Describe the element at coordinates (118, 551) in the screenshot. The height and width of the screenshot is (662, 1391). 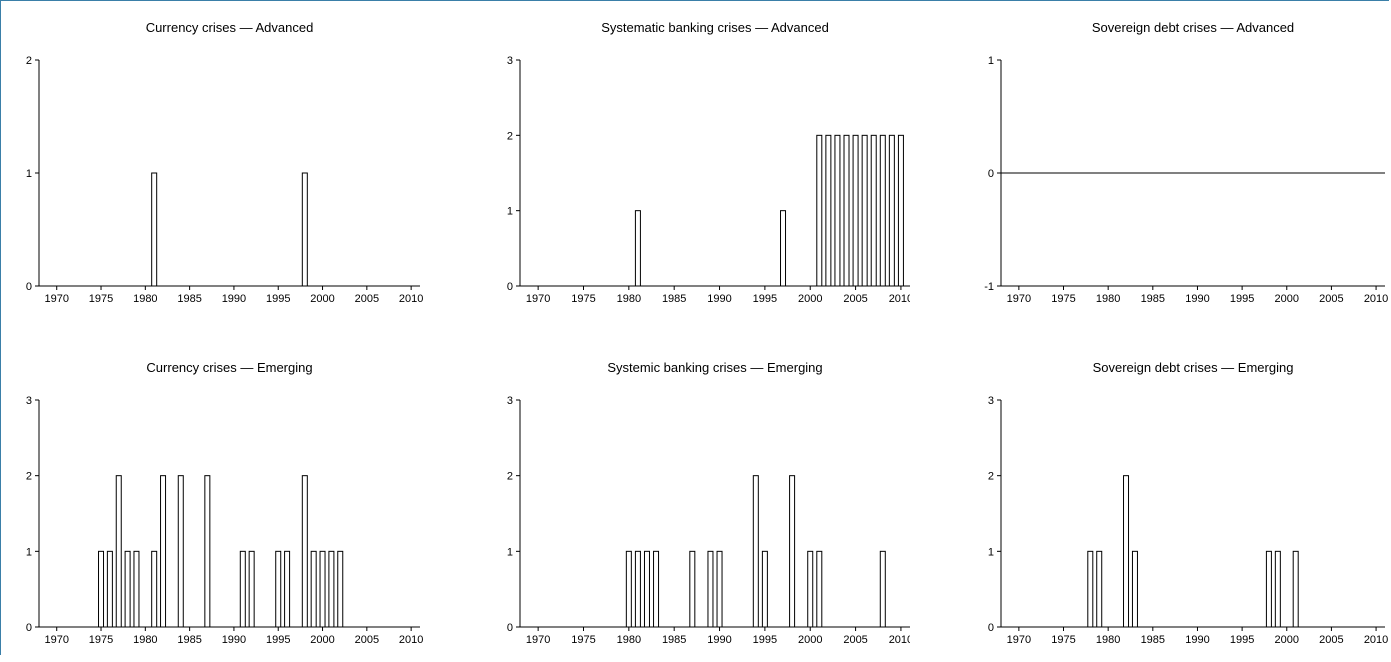
I see `bar-1977` at that location.